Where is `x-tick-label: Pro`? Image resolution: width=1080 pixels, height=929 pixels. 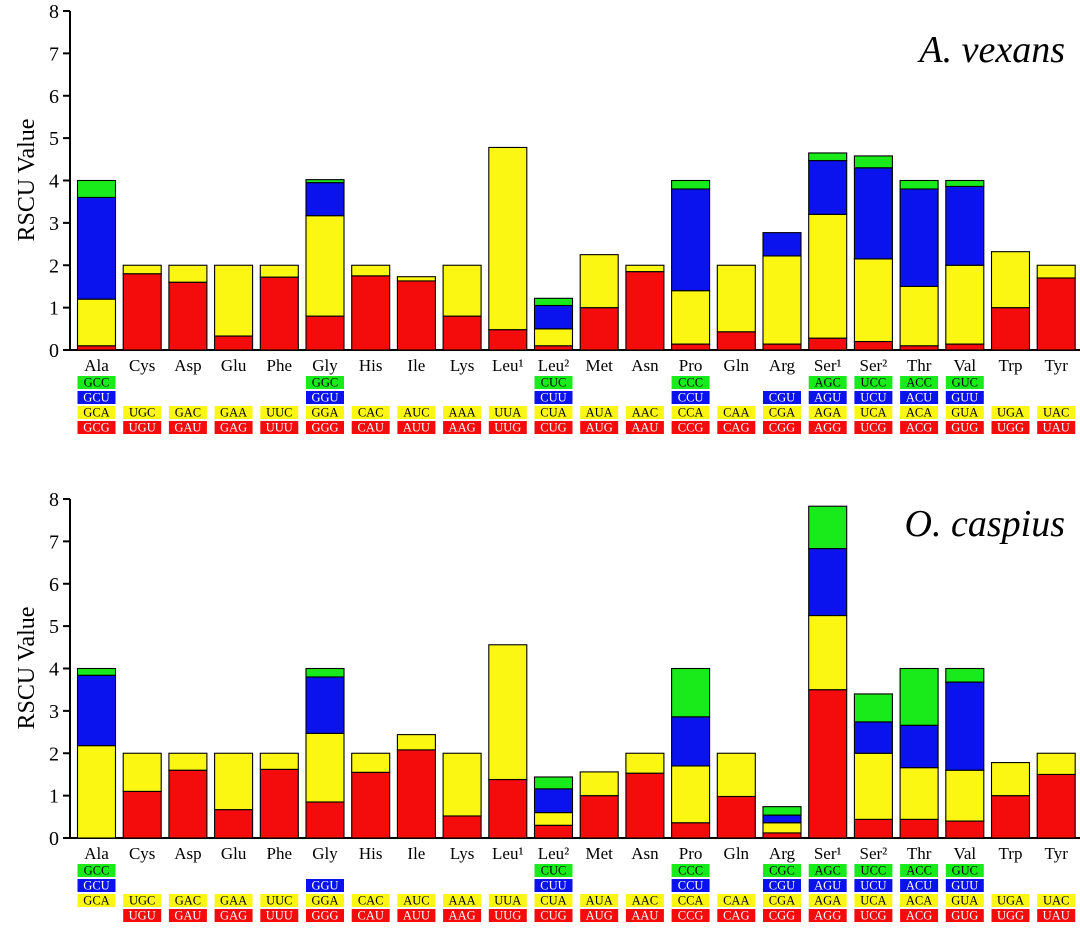 x-tick-label: Pro is located at coordinates (691, 365).